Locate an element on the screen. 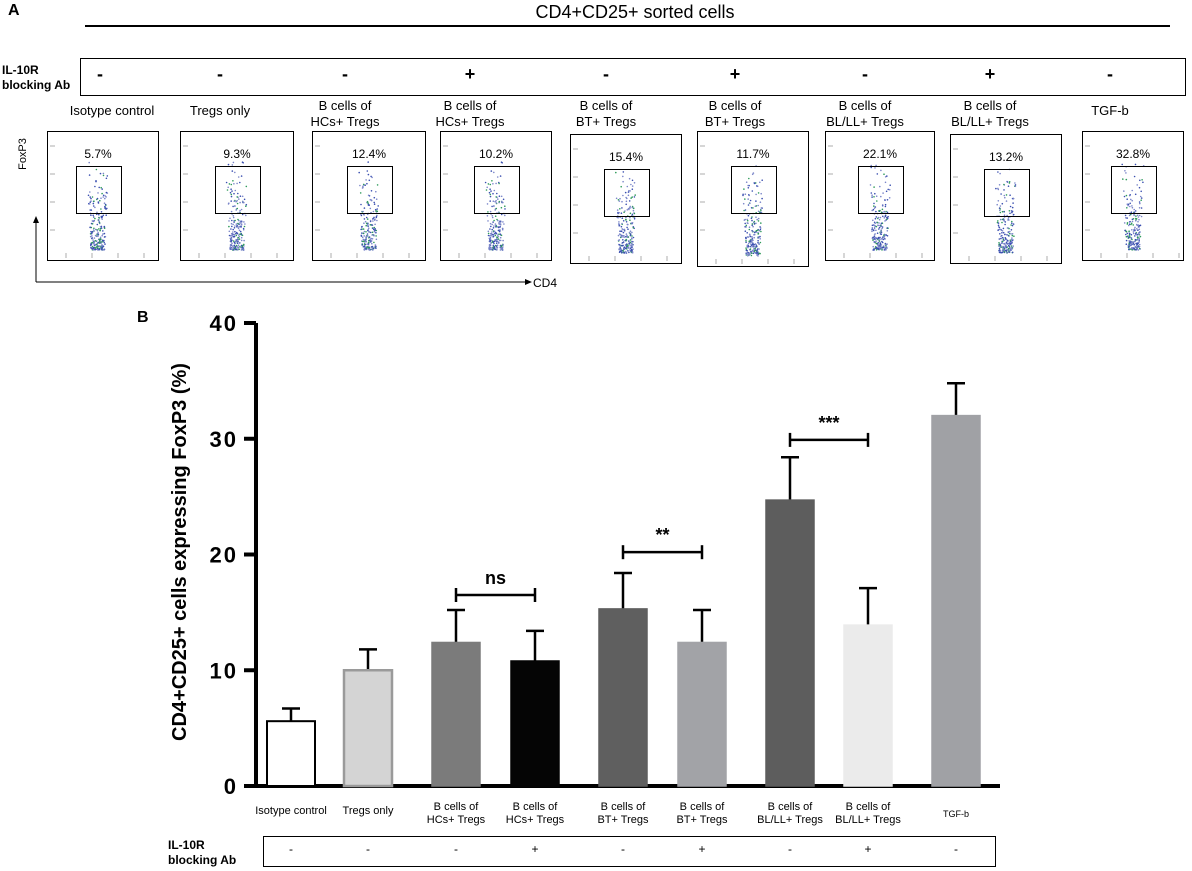 This screenshot has width=1192, height=871. panel-a-group-label: Tregs only is located at coordinates (220, 111).